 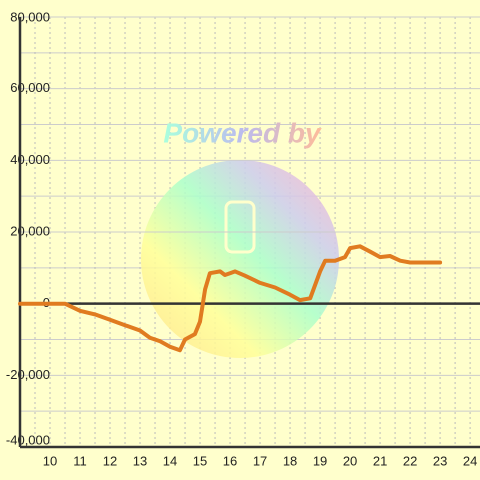 I want to click on x-tick-label: 11, so click(x=80, y=460).